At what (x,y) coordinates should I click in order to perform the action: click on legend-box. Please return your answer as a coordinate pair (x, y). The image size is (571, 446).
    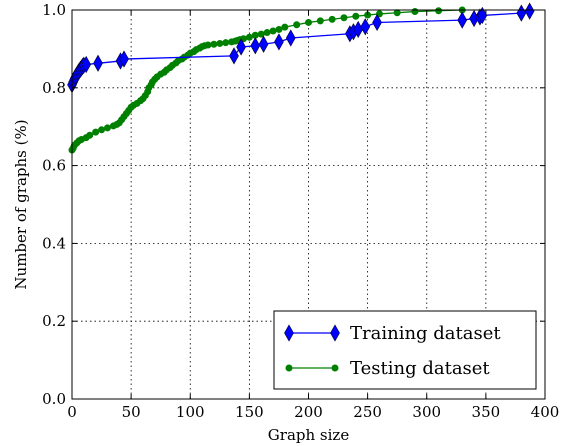
    Looking at the image, I should click on (405, 350).